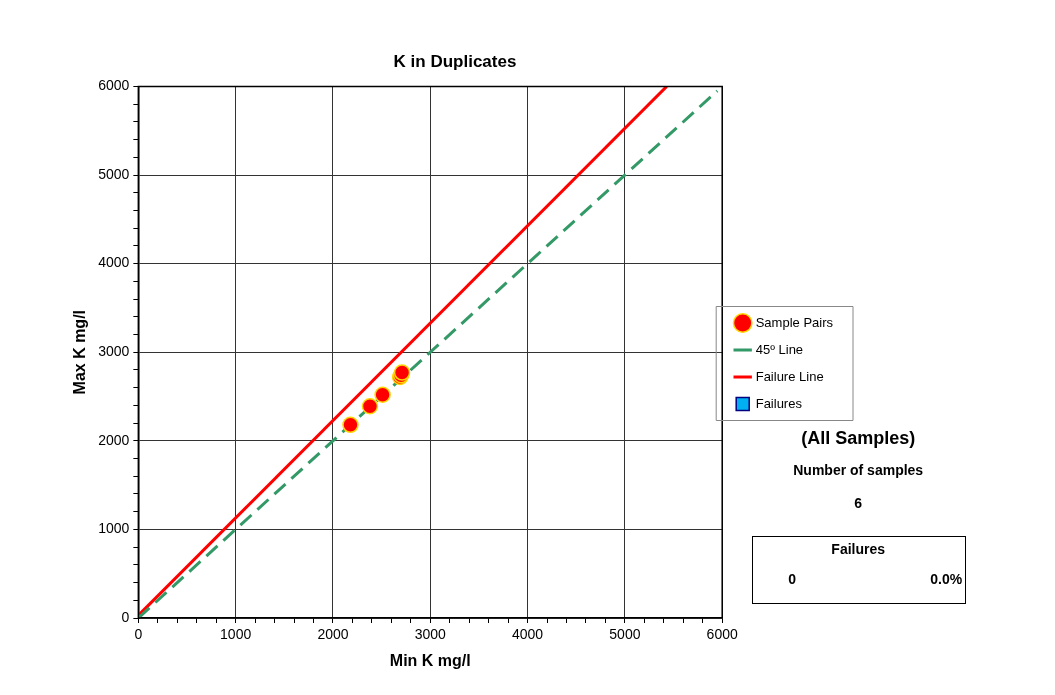  I want to click on text: Failures, so click(858, 549).